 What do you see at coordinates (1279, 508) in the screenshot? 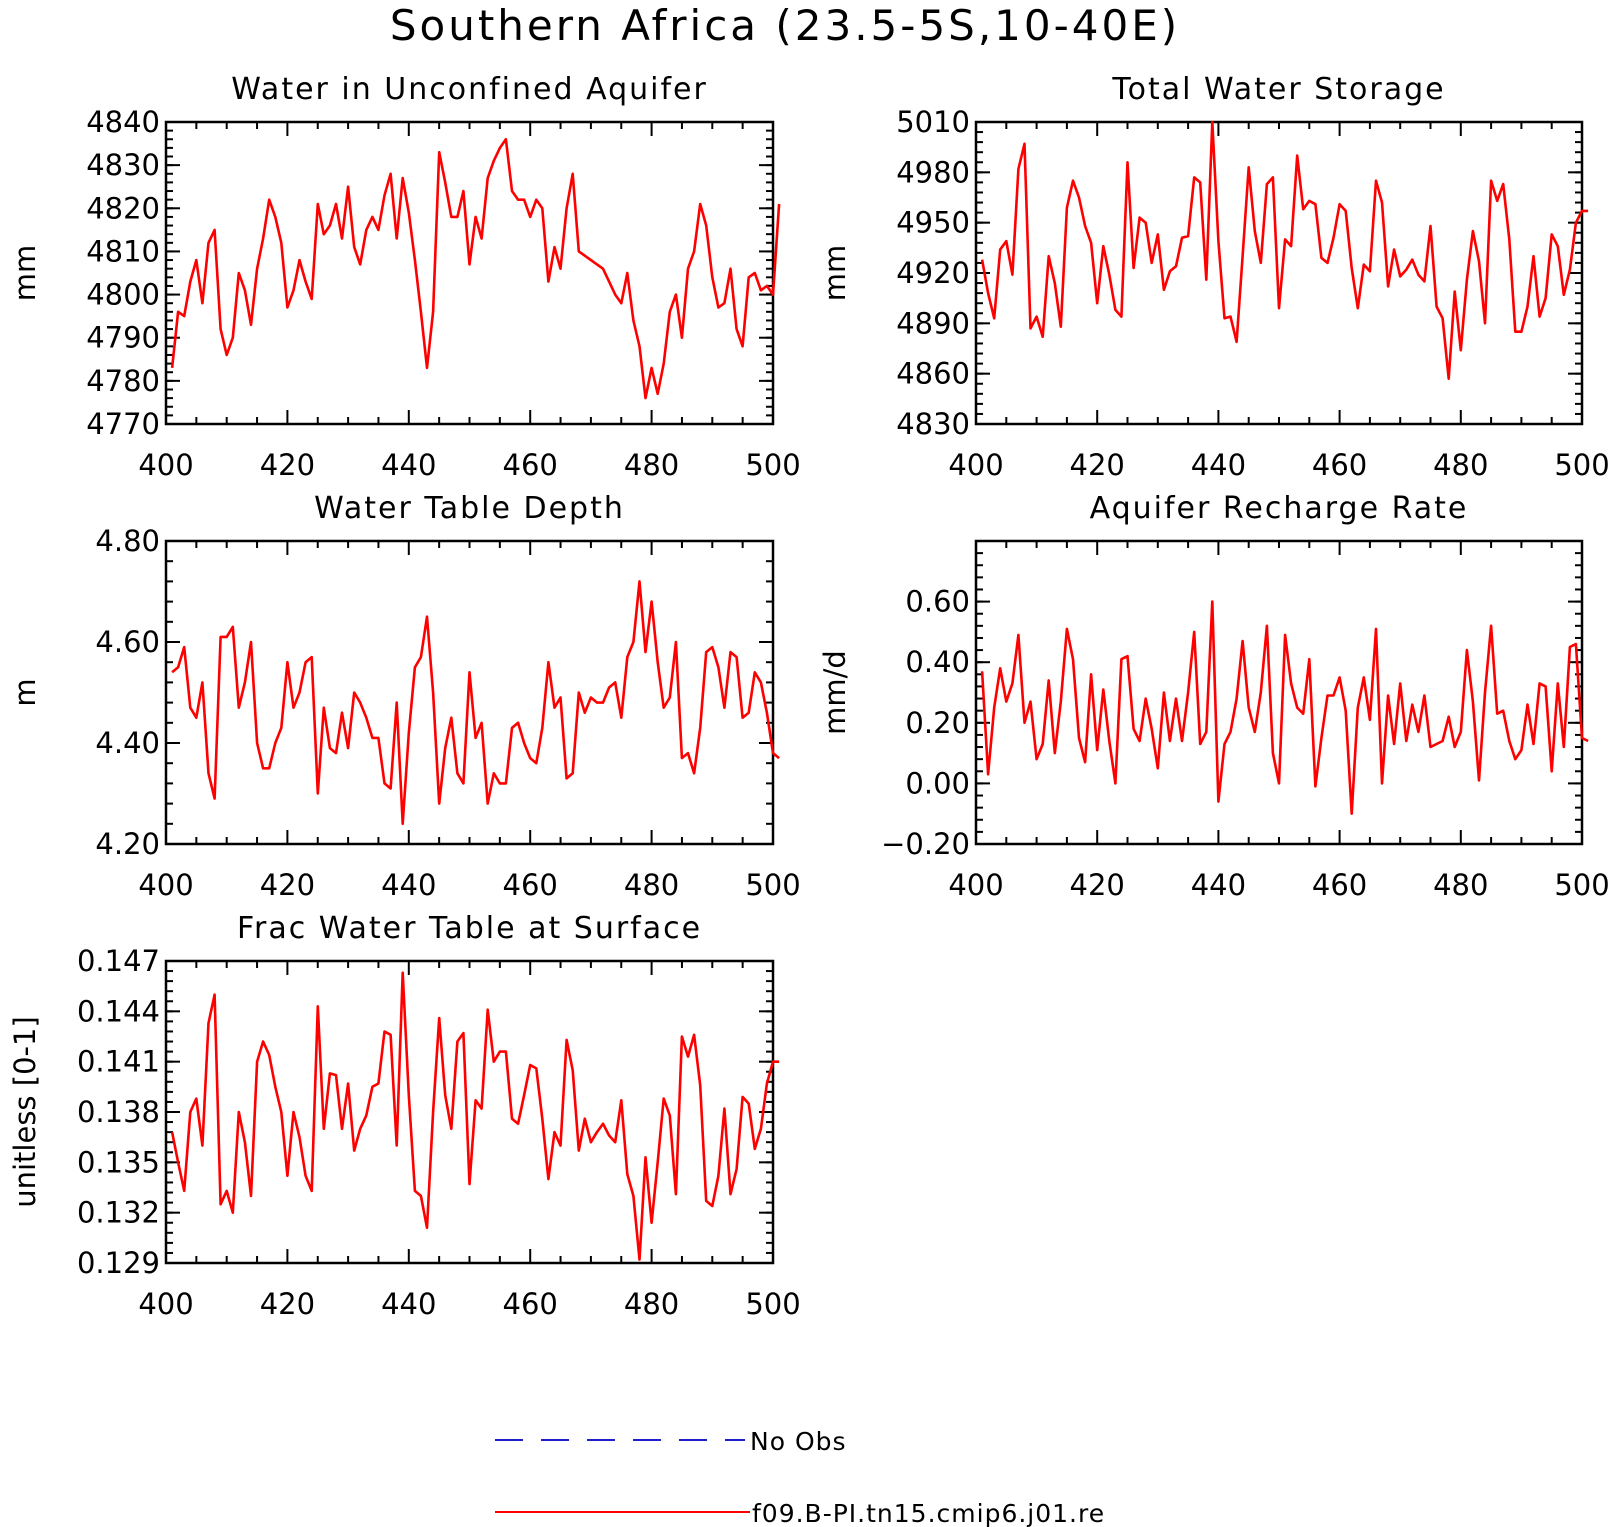
I see `panel-title: Aquifer Recharge Rate` at bounding box center [1279, 508].